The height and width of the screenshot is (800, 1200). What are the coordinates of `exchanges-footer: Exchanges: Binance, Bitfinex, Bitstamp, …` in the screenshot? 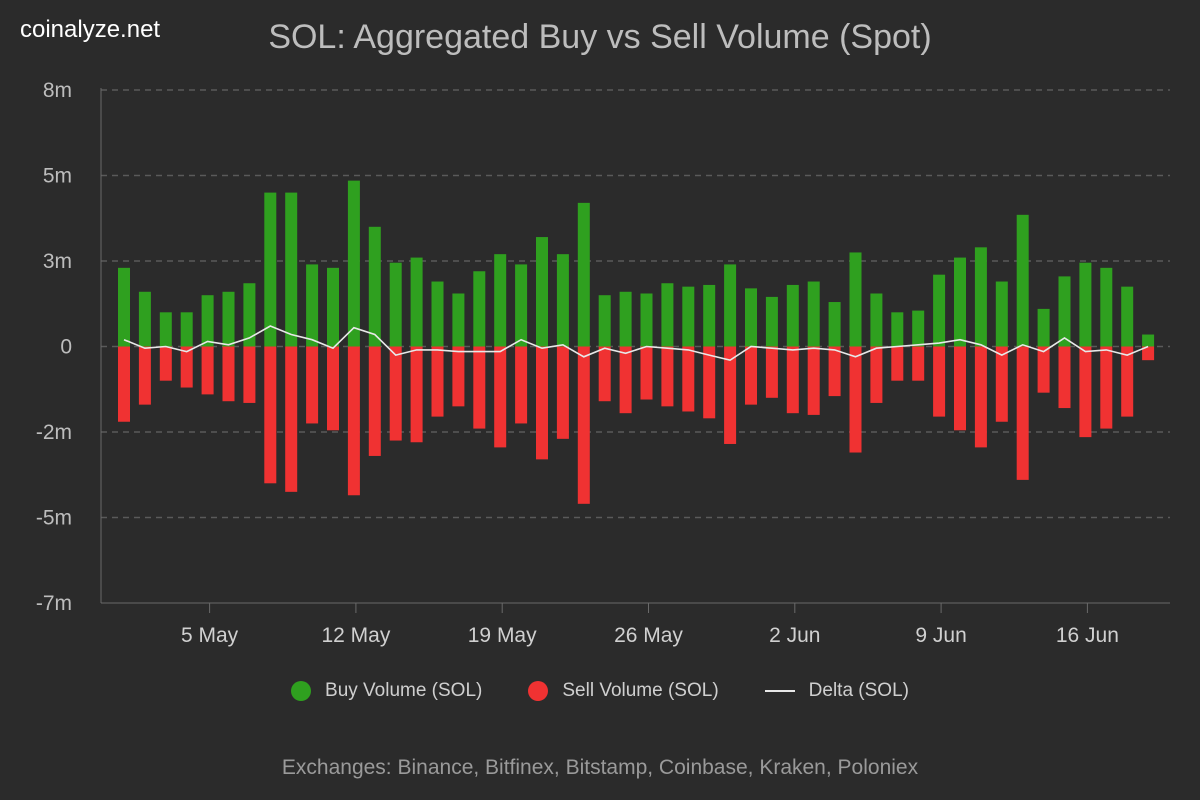 It's located at (600, 767).